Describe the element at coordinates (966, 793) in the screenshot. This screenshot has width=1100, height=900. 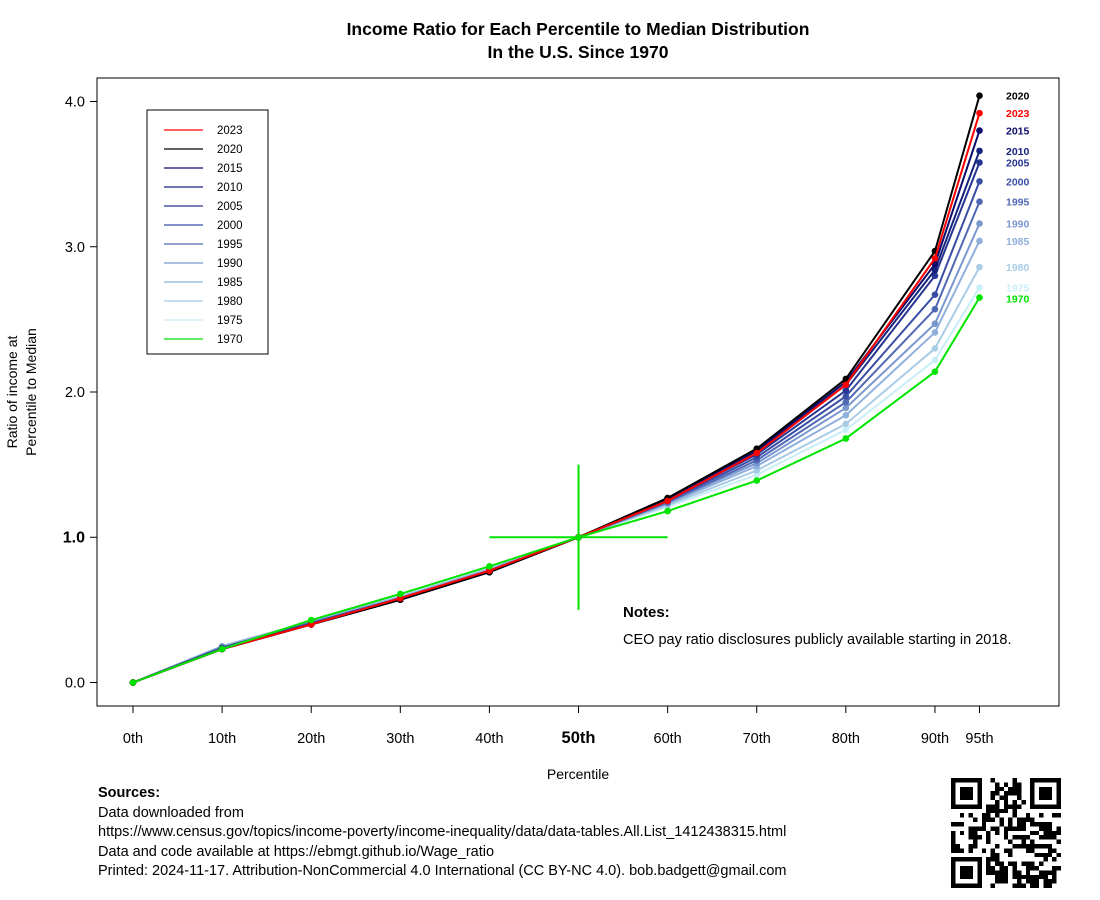
I see `qr-finder-core` at that location.